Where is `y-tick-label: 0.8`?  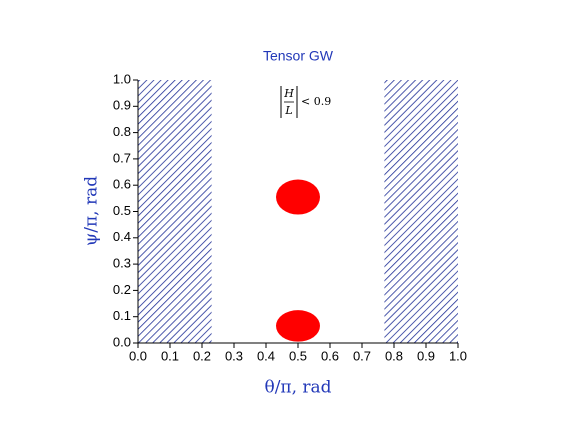 y-tick-label: 0.8 is located at coordinates (122, 131).